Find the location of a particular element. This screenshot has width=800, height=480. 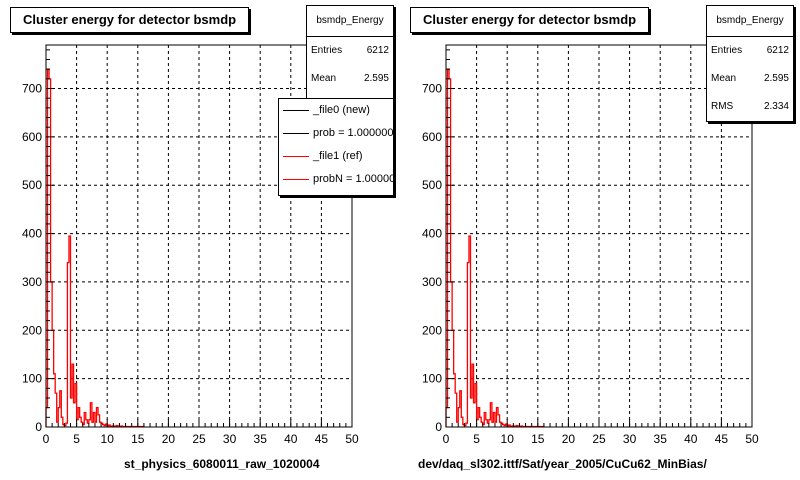

left-stats-mean-row: Mean 2.595 is located at coordinates (350, 79).